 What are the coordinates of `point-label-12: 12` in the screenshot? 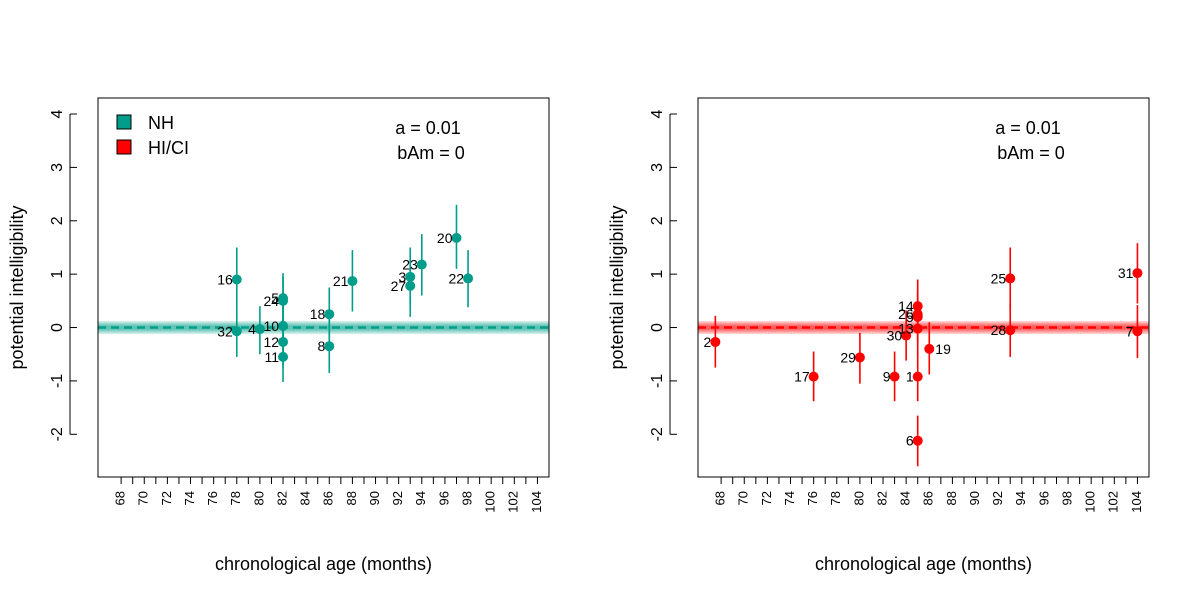 It's located at (271, 342).